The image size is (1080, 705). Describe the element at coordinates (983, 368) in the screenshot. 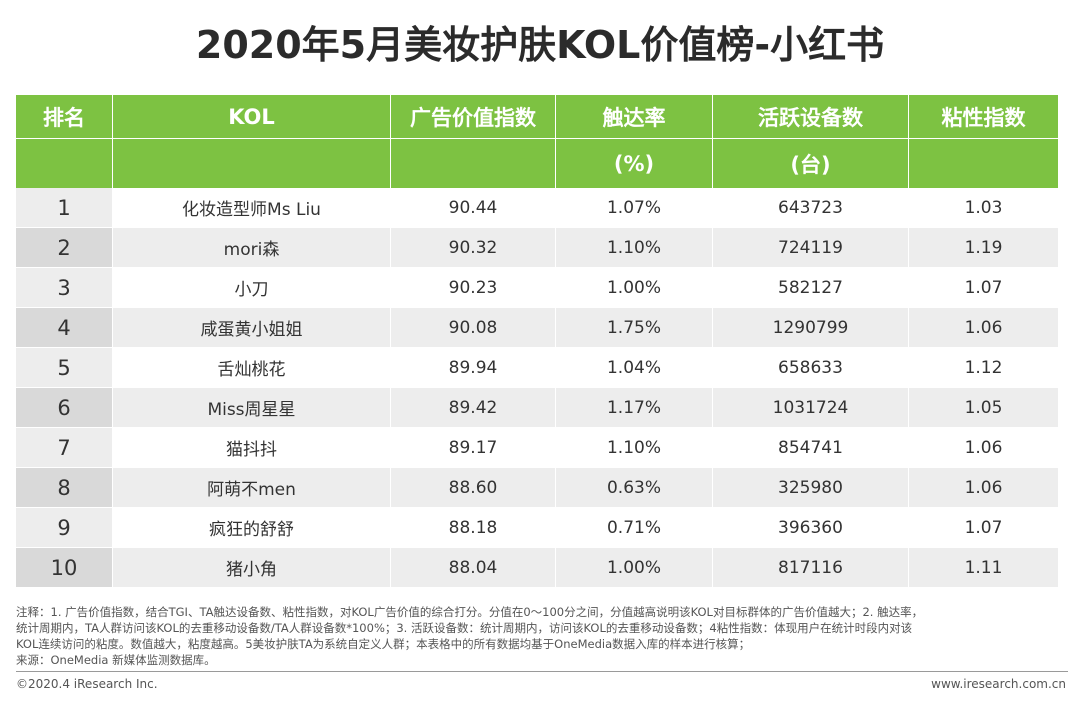

I see `cell-stickiness: 1.12` at that location.